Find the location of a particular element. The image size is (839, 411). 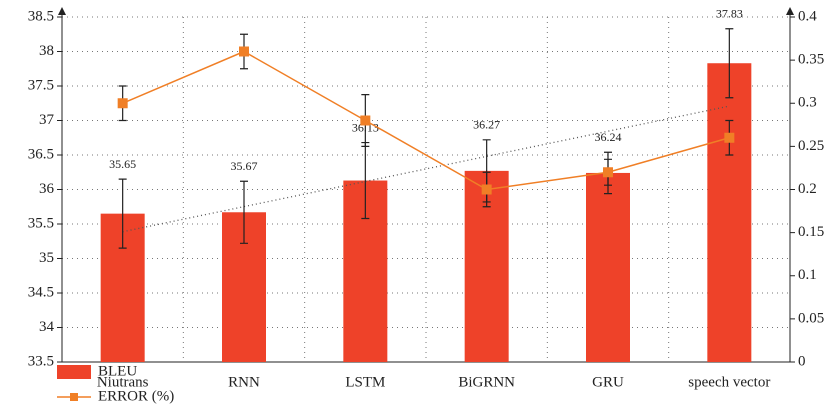

x-tick-label: LSTM is located at coordinates (365, 382).